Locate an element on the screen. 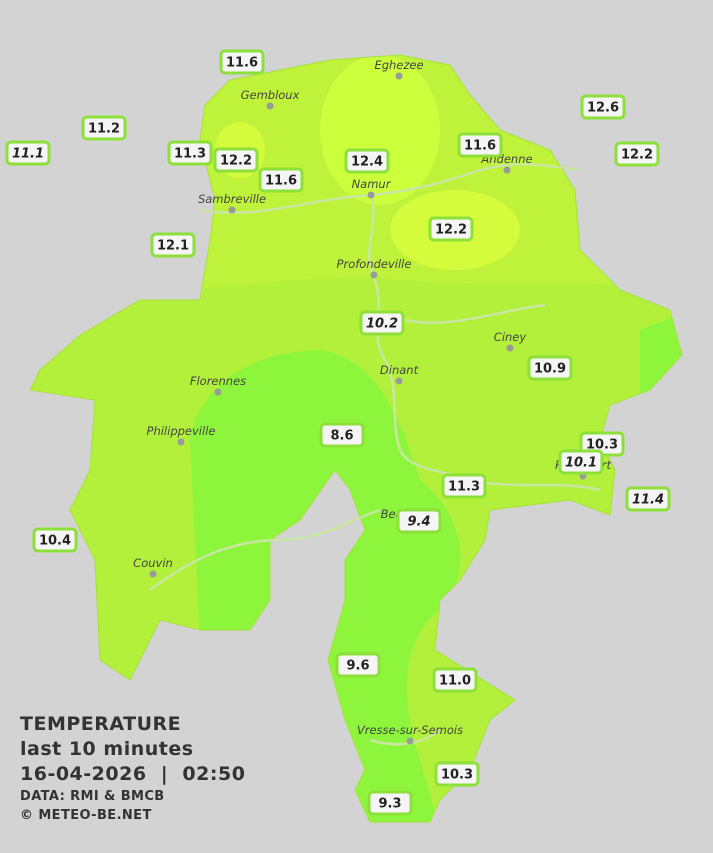 The width and height of the screenshot is (713, 853). station: 11.1 is located at coordinates (28, 153).